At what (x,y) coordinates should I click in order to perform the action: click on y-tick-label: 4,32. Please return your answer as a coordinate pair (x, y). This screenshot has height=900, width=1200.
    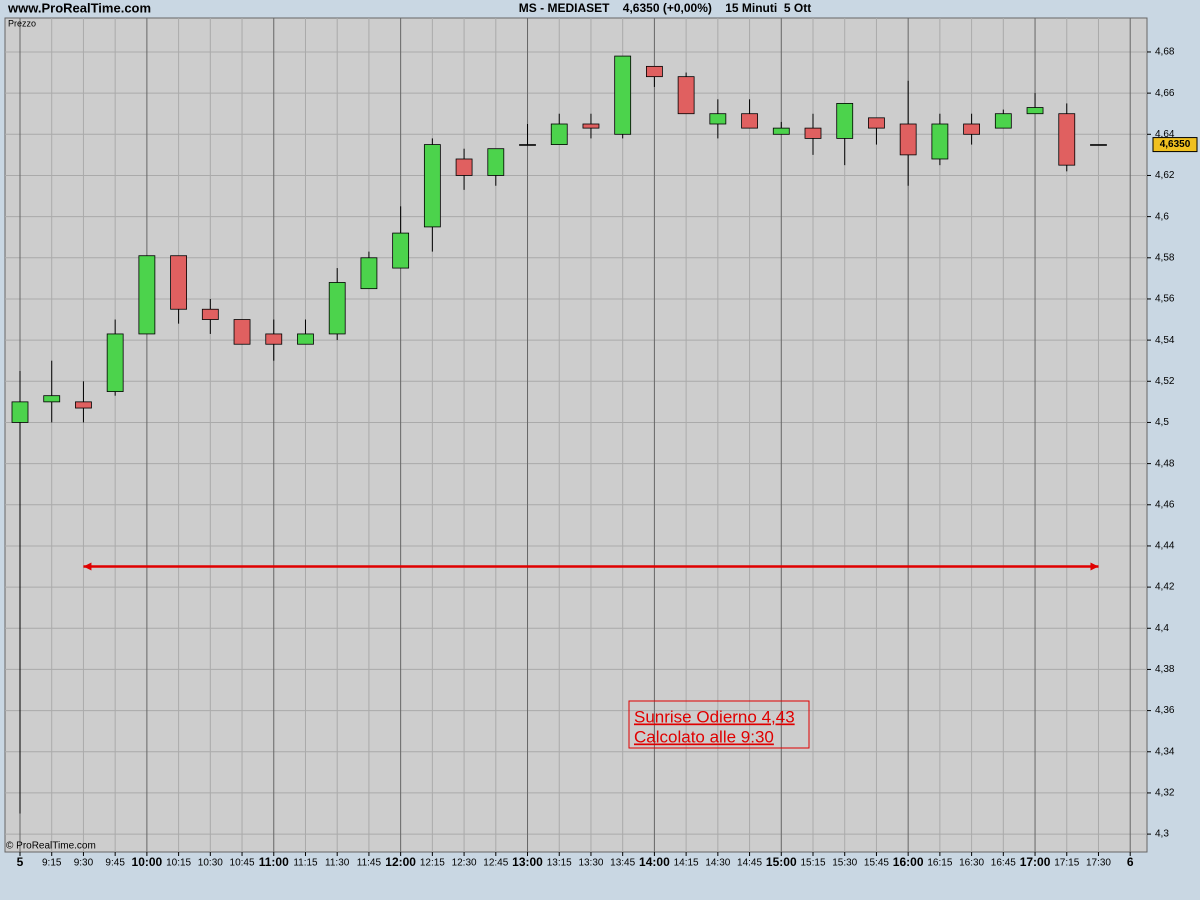
    Looking at the image, I should click on (1165, 793).